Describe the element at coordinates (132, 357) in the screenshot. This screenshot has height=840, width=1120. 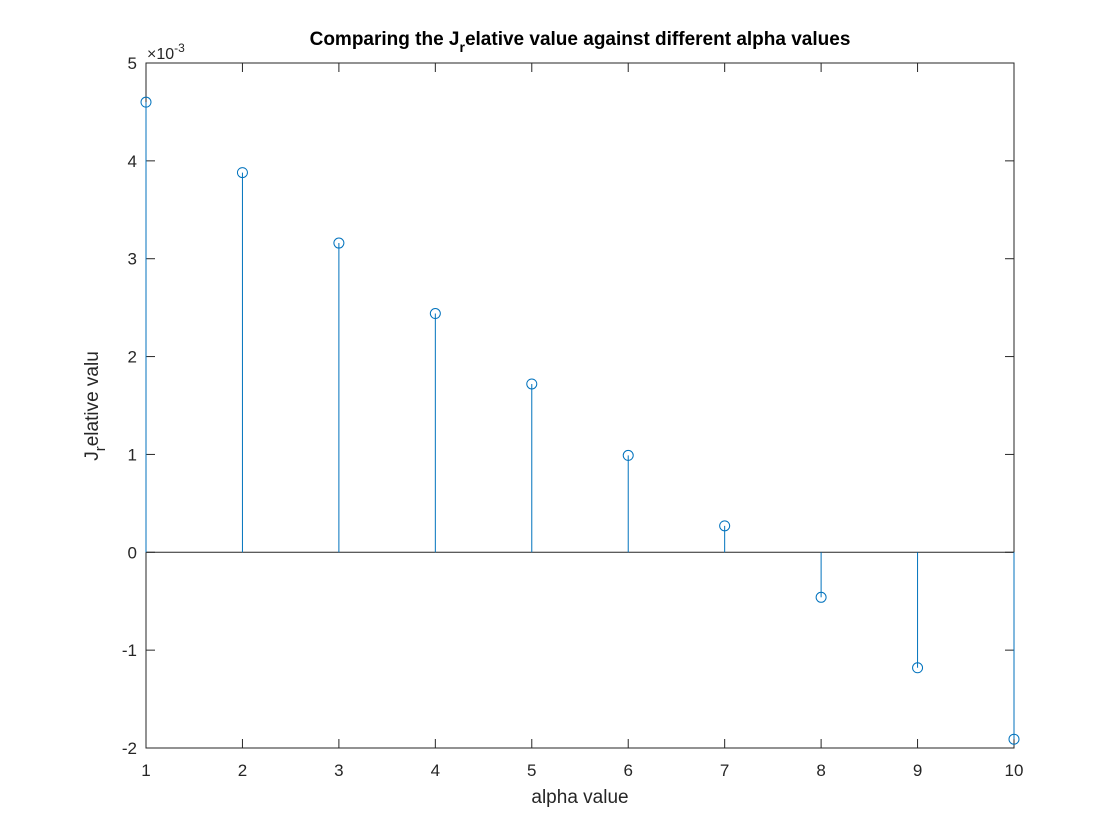
I see `y-tick-label: 2` at that location.